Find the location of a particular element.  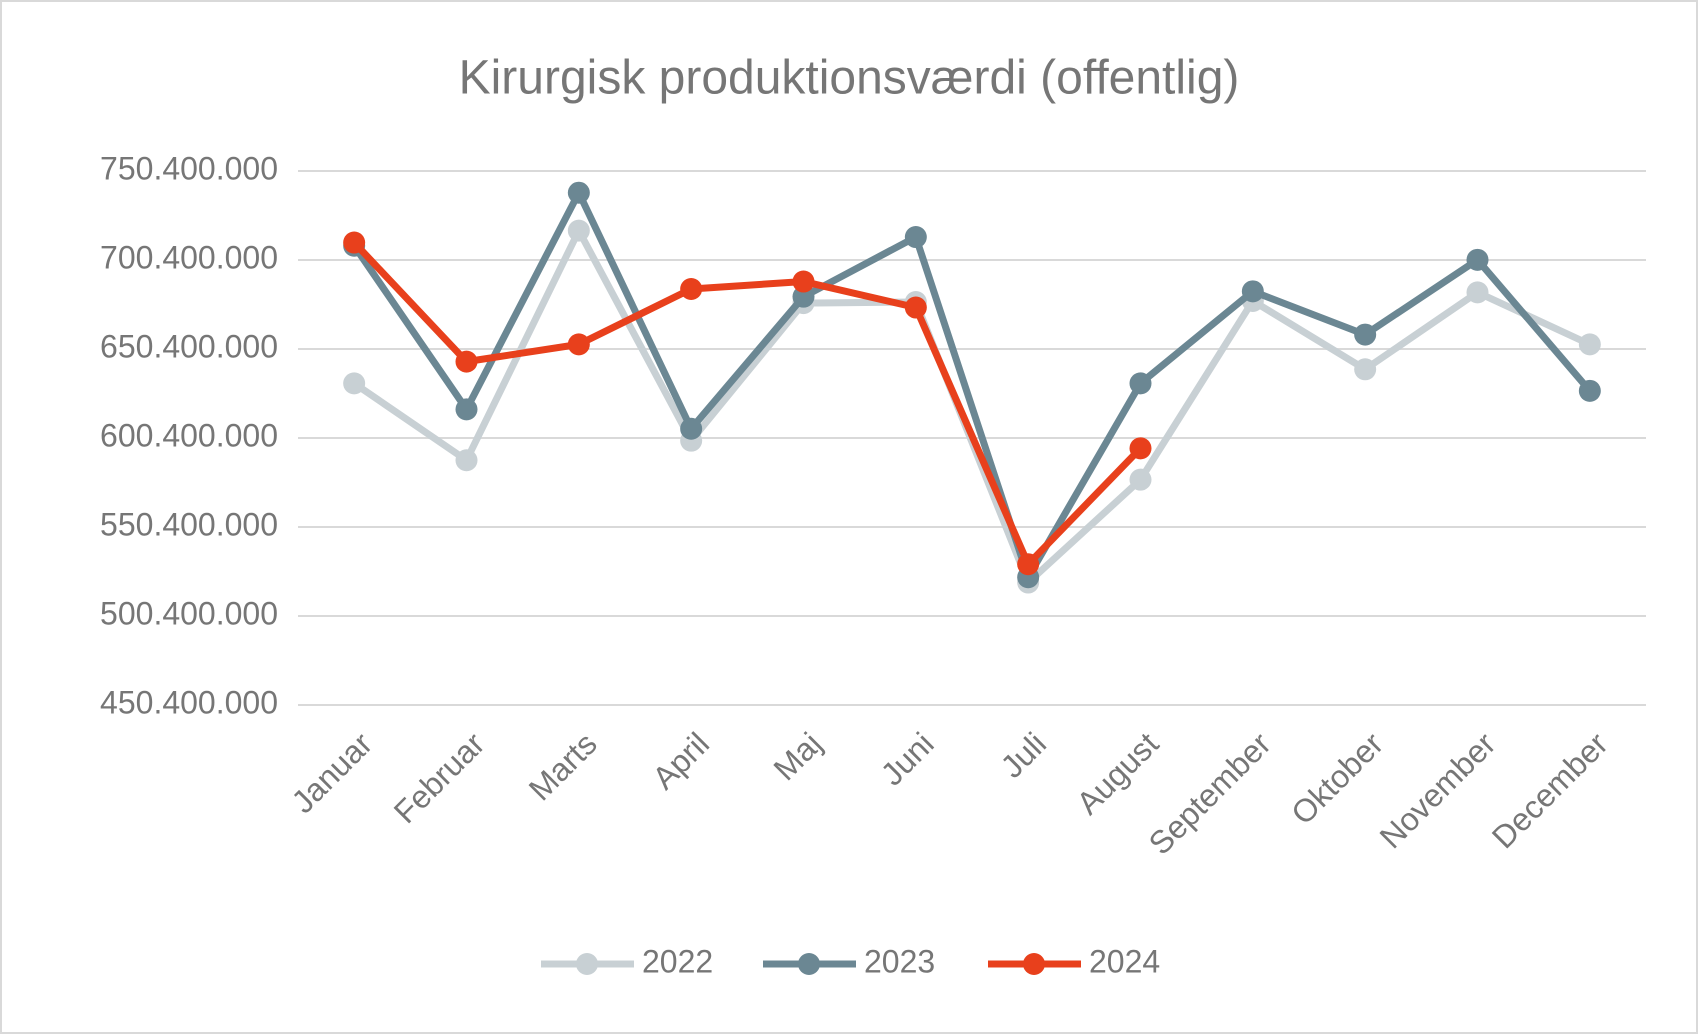

y-tick-label: 450.400.000 is located at coordinates (189, 702).